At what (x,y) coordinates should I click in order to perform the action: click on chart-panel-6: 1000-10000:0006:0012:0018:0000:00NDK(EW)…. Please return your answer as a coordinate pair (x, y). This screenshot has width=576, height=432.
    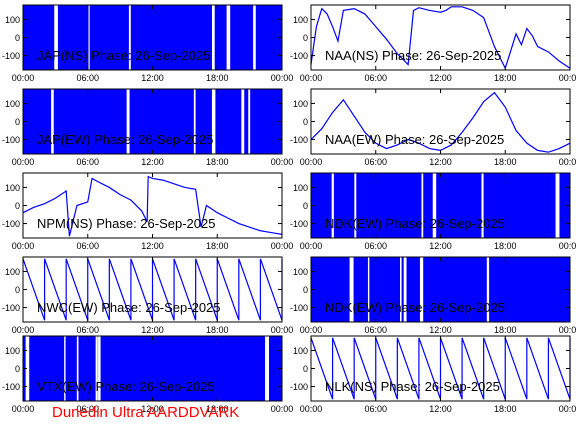
    Looking at the image, I should click on (433, 211).